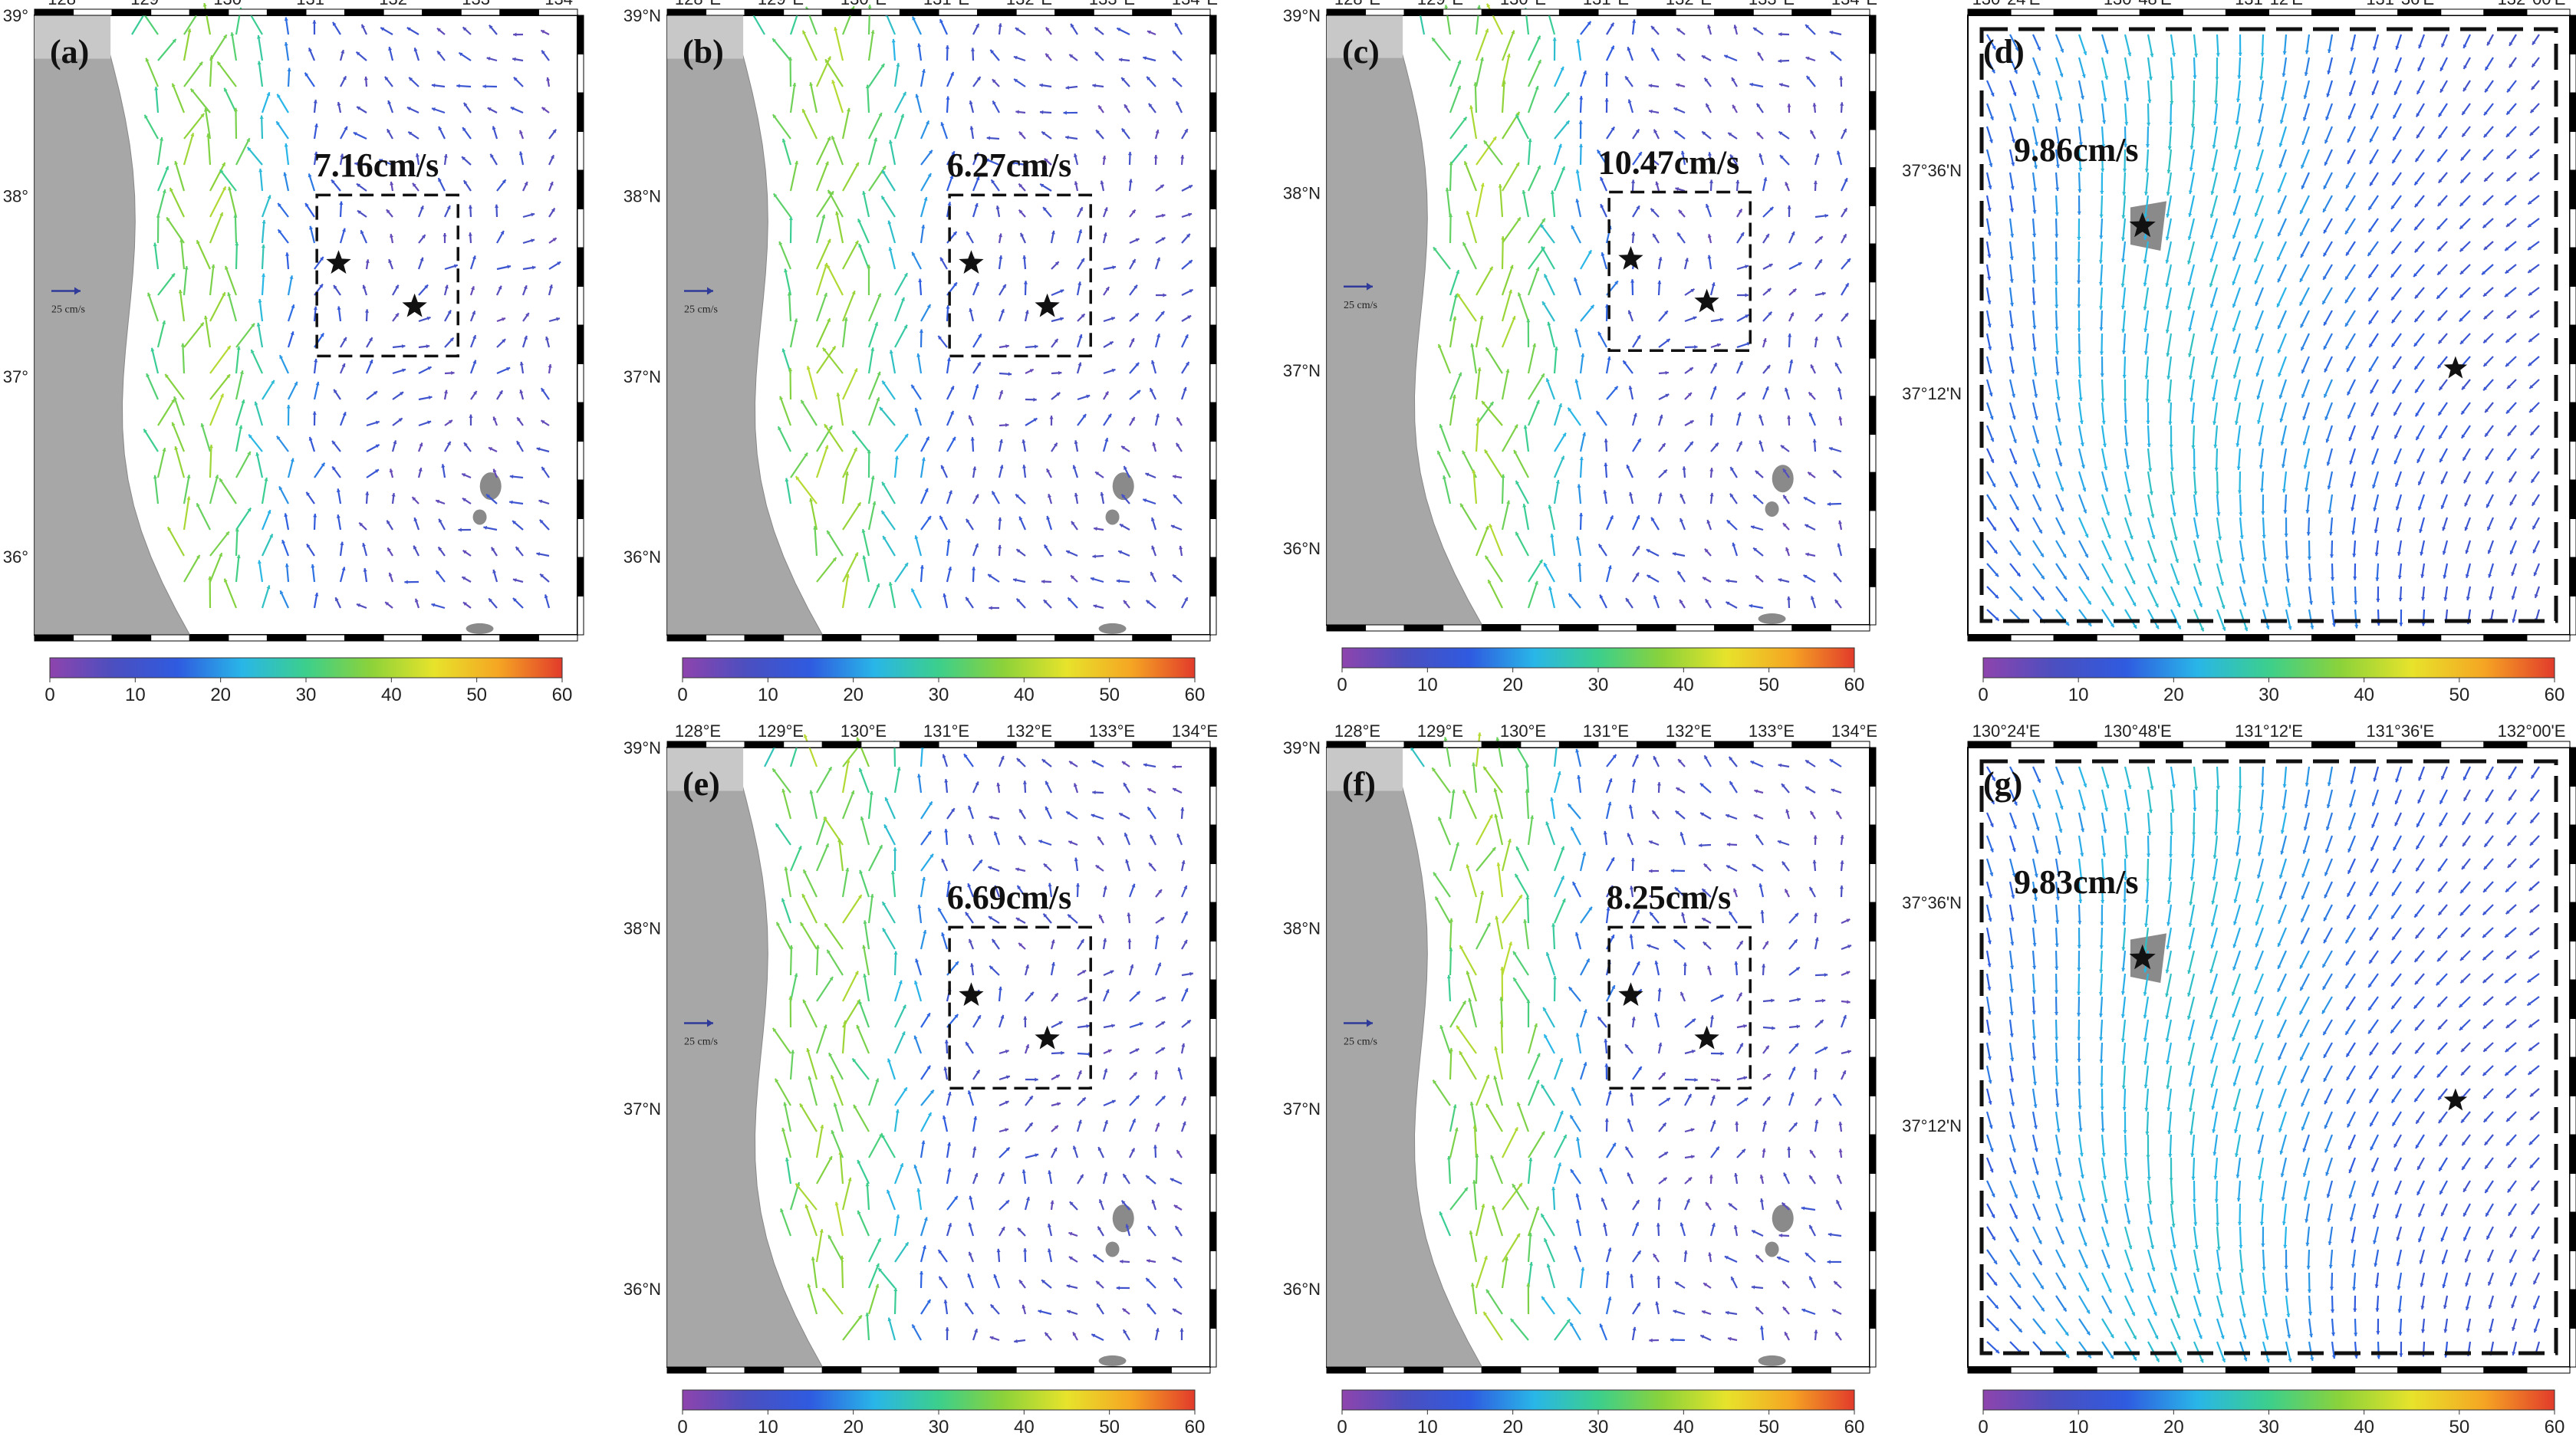 The image size is (2576, 1436). I want to click on lon-tick-label: 130°E, so click(1523, 4).